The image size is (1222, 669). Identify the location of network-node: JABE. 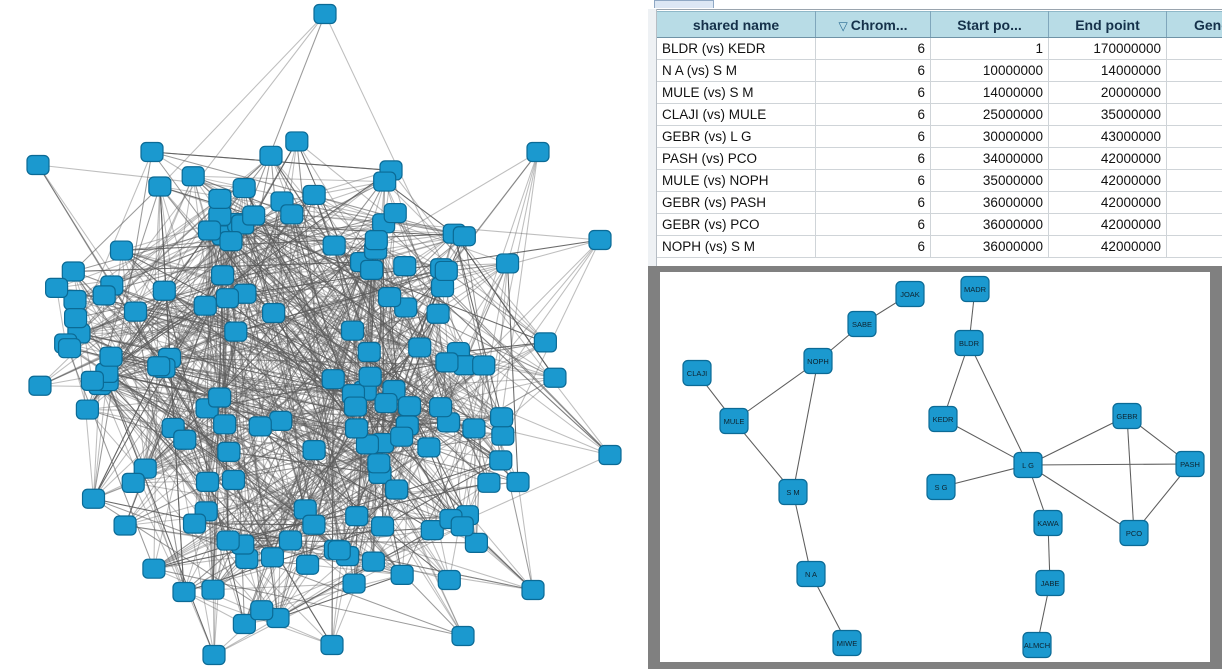
(1050, 583).